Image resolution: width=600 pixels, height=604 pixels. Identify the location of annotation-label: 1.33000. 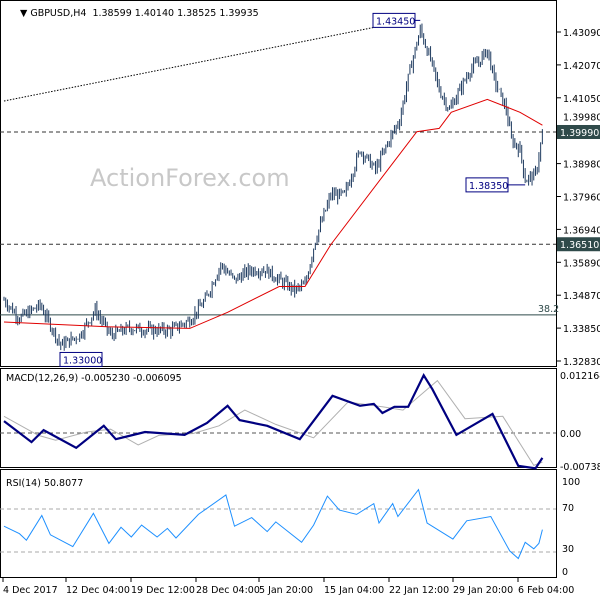
(82, 360).